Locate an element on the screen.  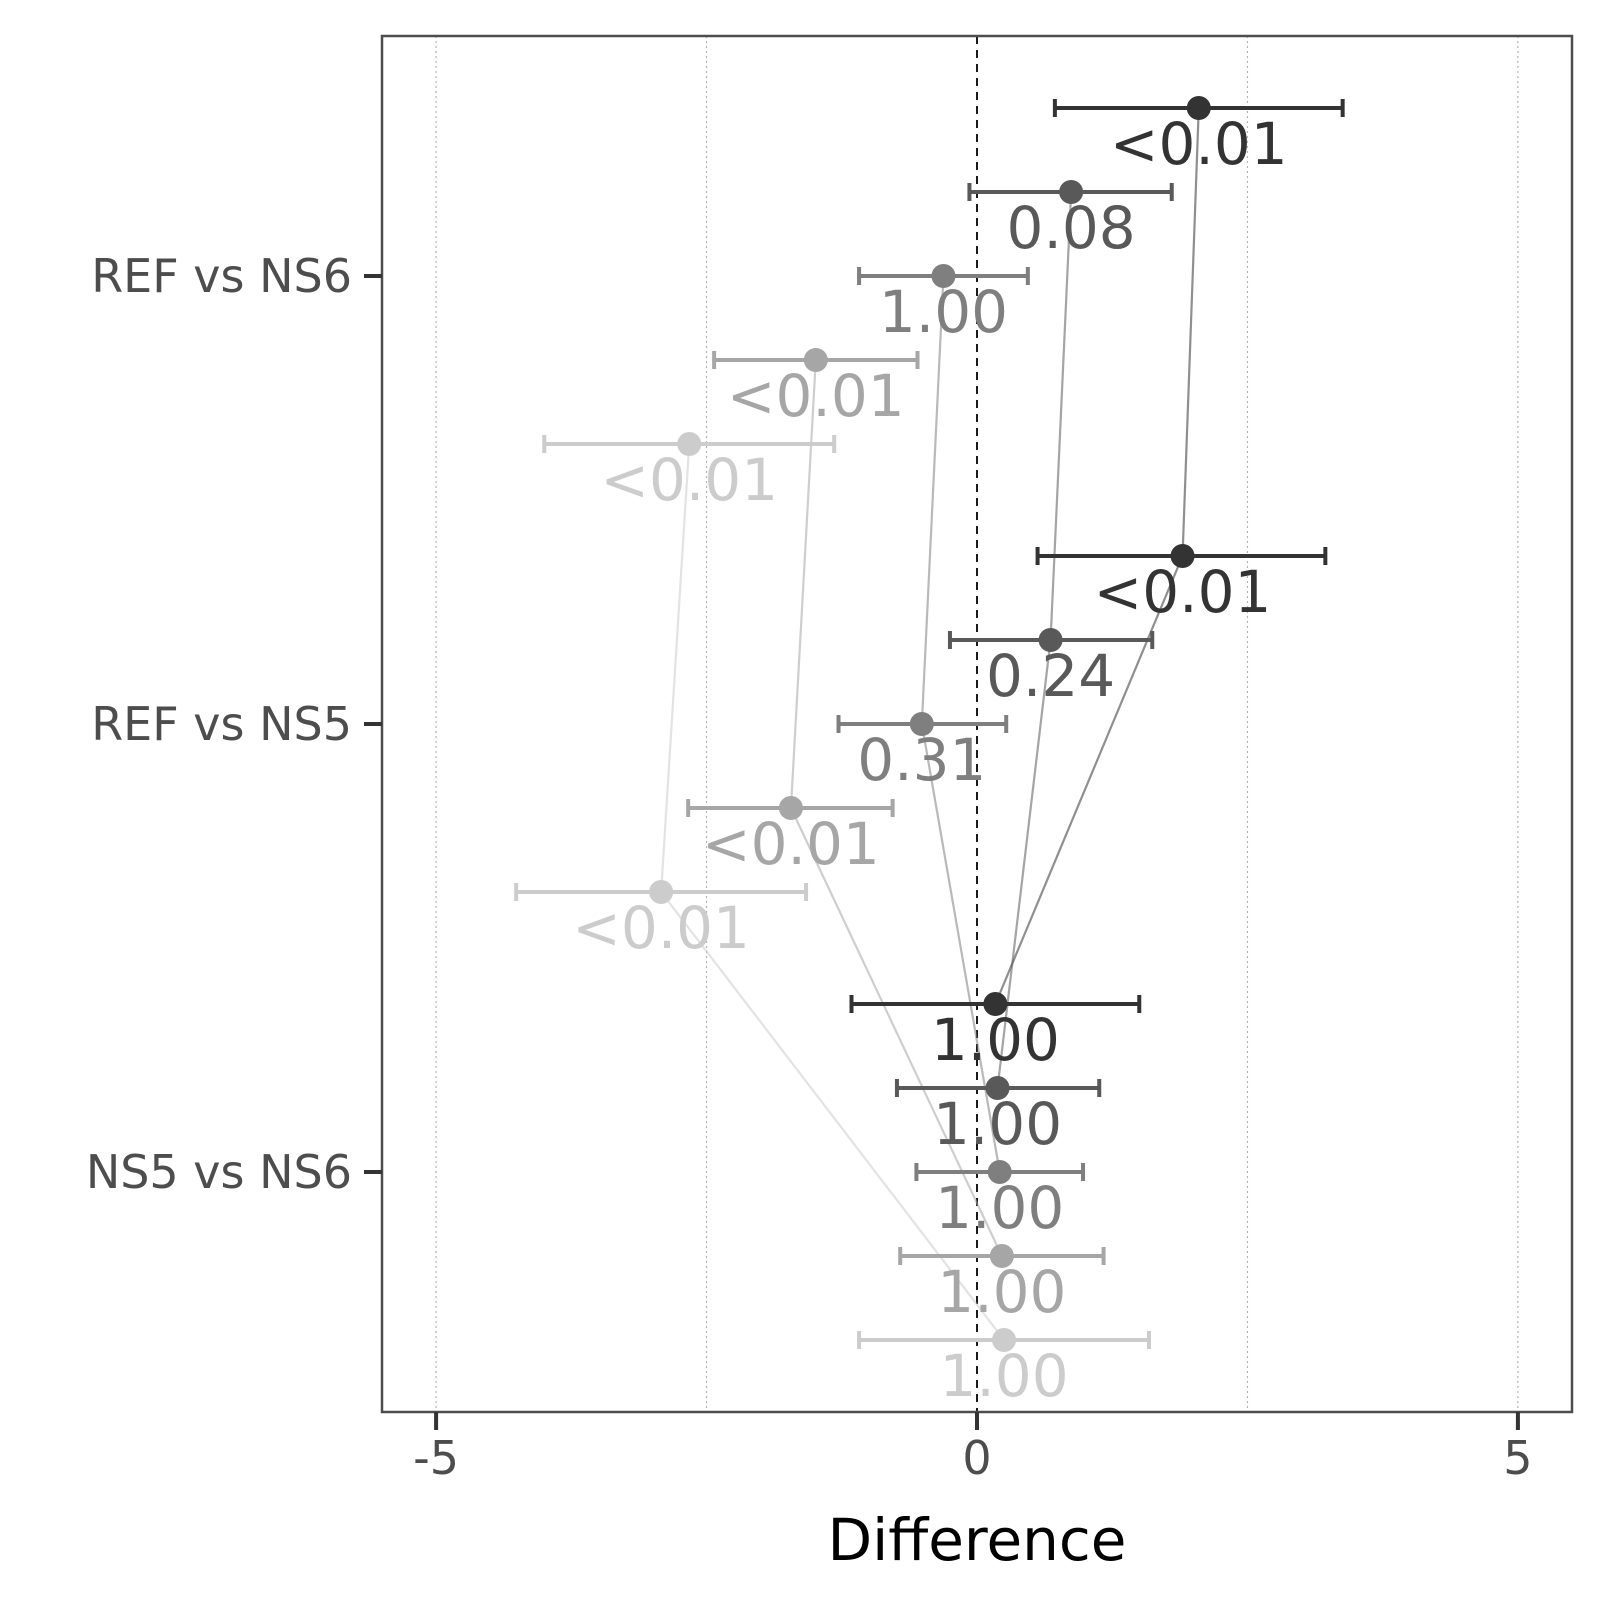
p-value-label: 0.31 is located at coordinates (921, 760).